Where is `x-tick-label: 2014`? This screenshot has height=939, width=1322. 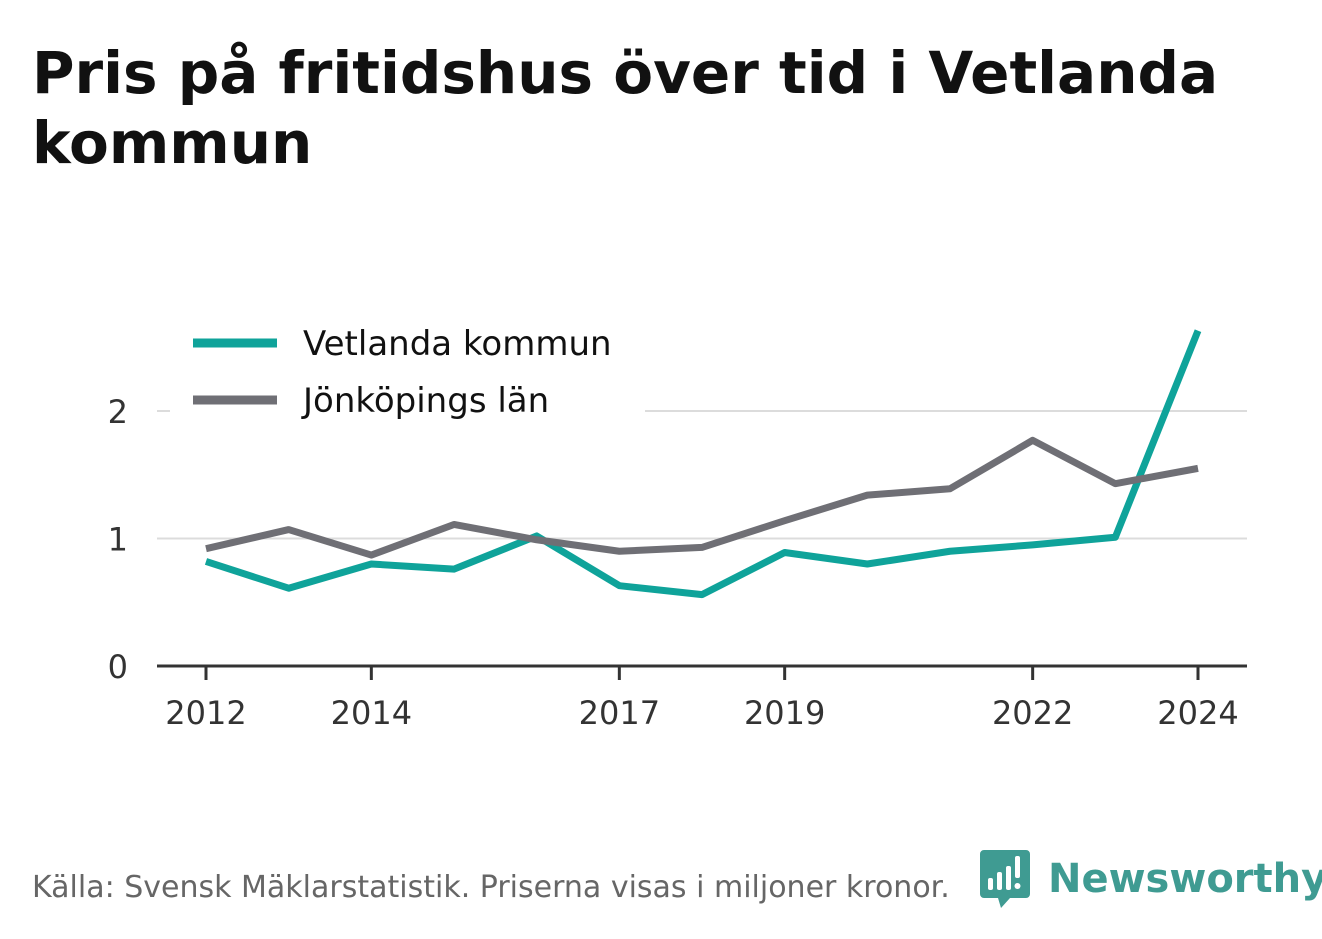
x-tick-label: 2014 is located at coordinates (371, 713).